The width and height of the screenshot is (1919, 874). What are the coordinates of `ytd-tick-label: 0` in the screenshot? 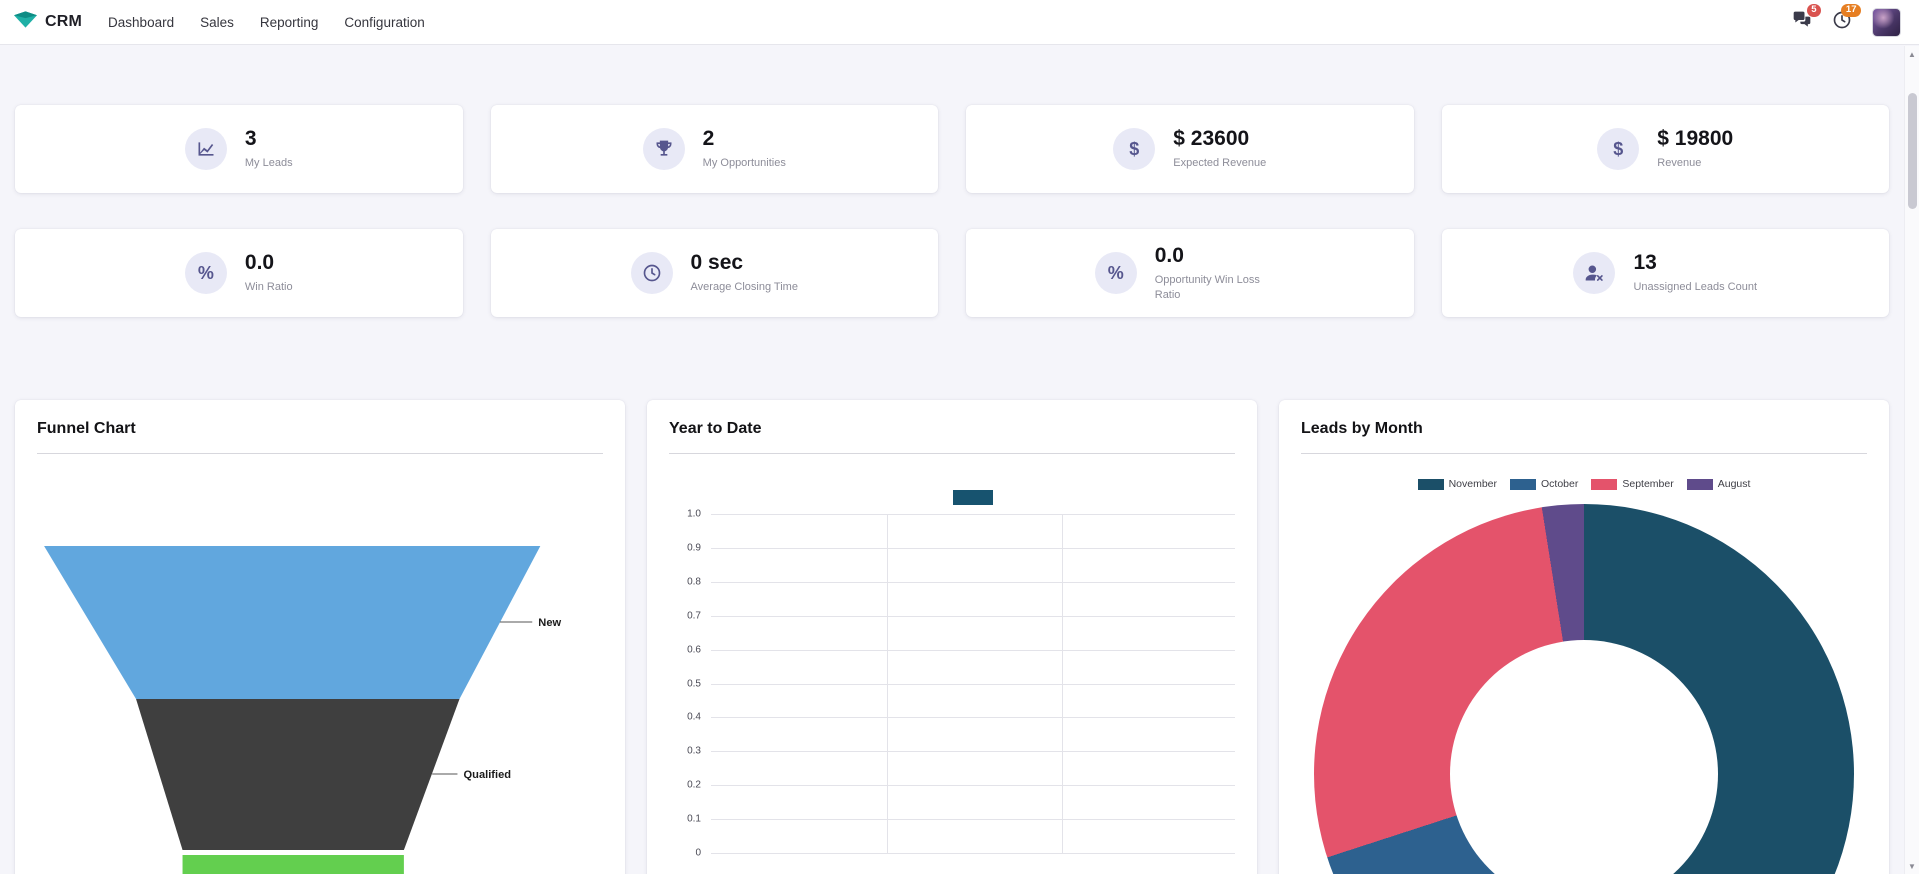 It's located at (698, 853).